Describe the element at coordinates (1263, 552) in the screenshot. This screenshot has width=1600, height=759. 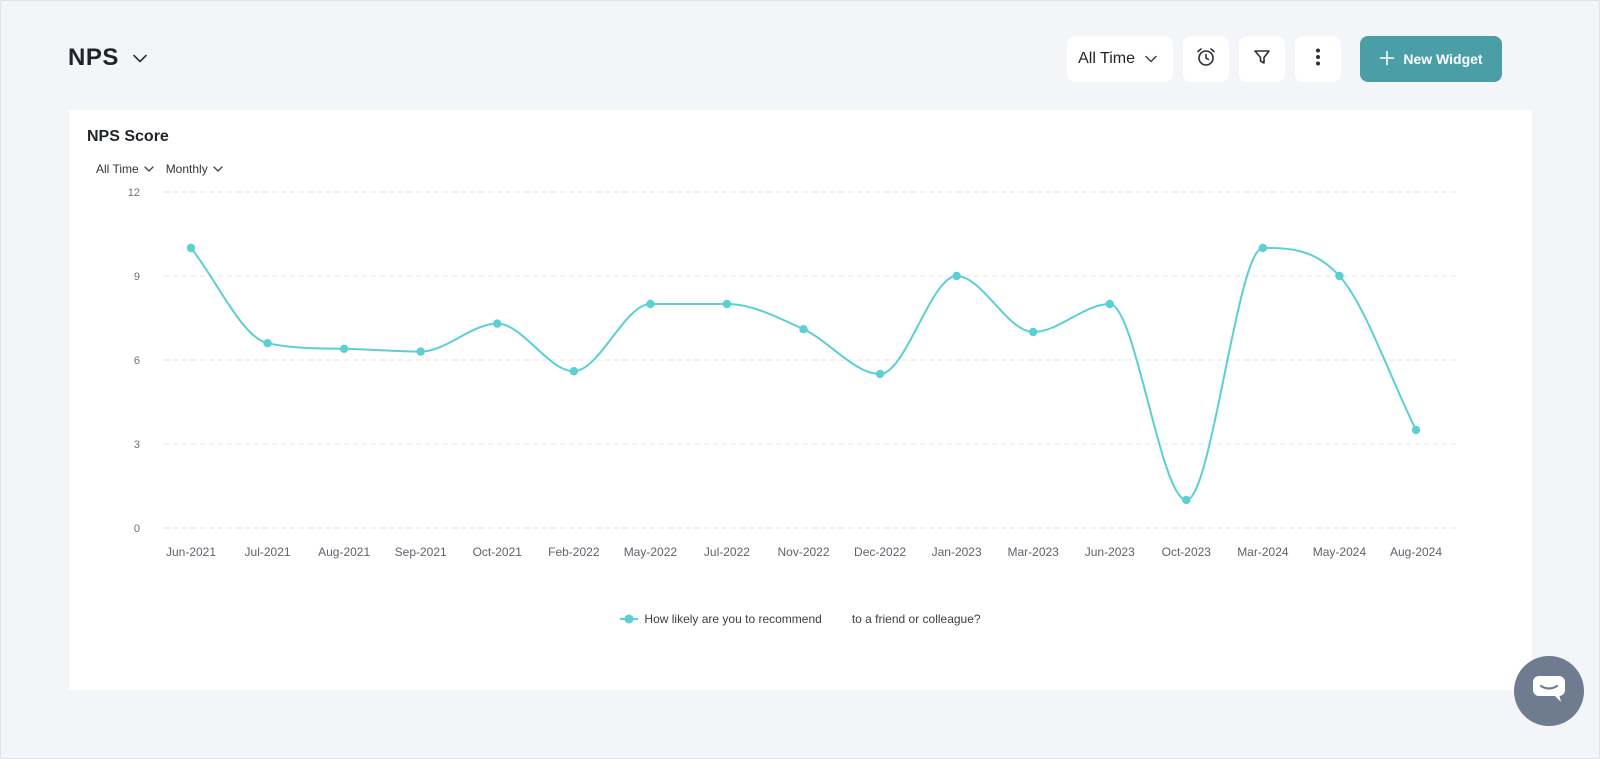
I see `x-tick-label: Mar-2024` at that location.